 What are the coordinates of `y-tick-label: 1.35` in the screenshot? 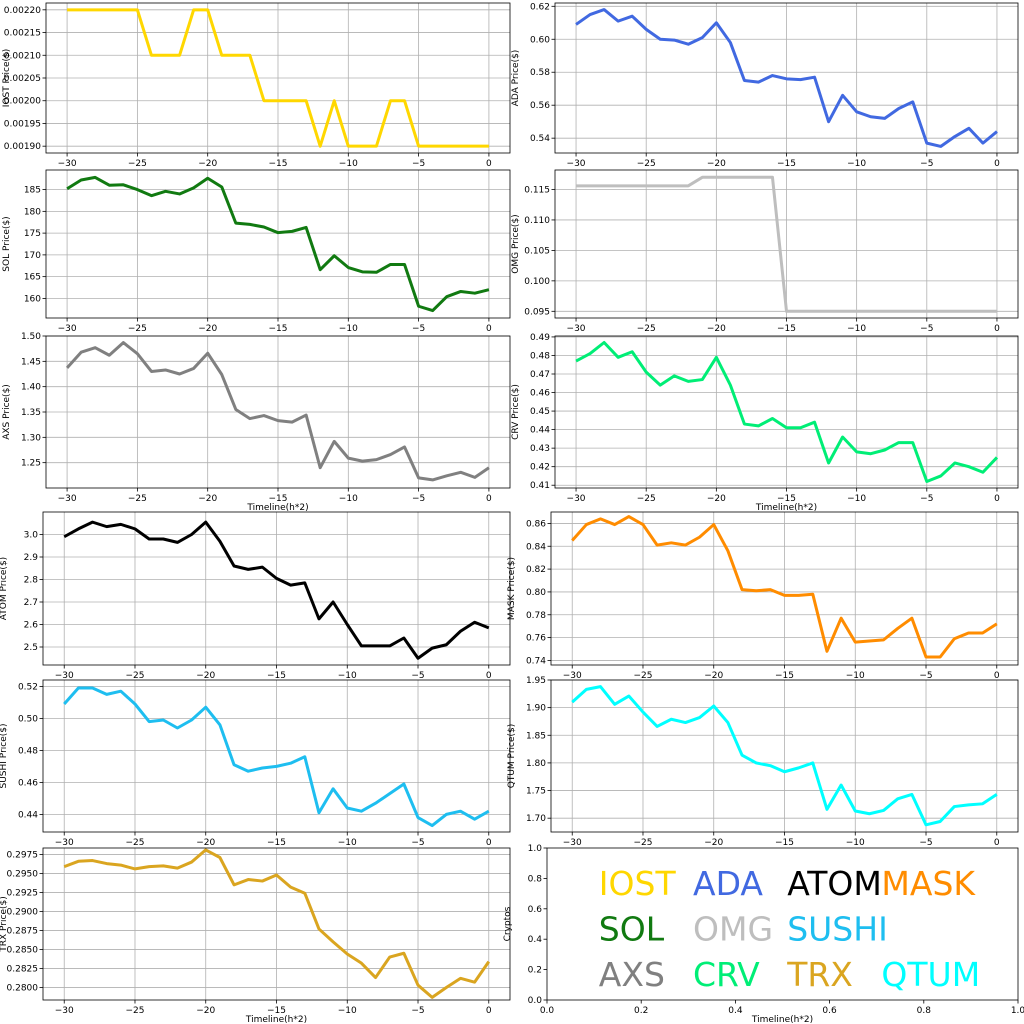 It's located at (31, 413).